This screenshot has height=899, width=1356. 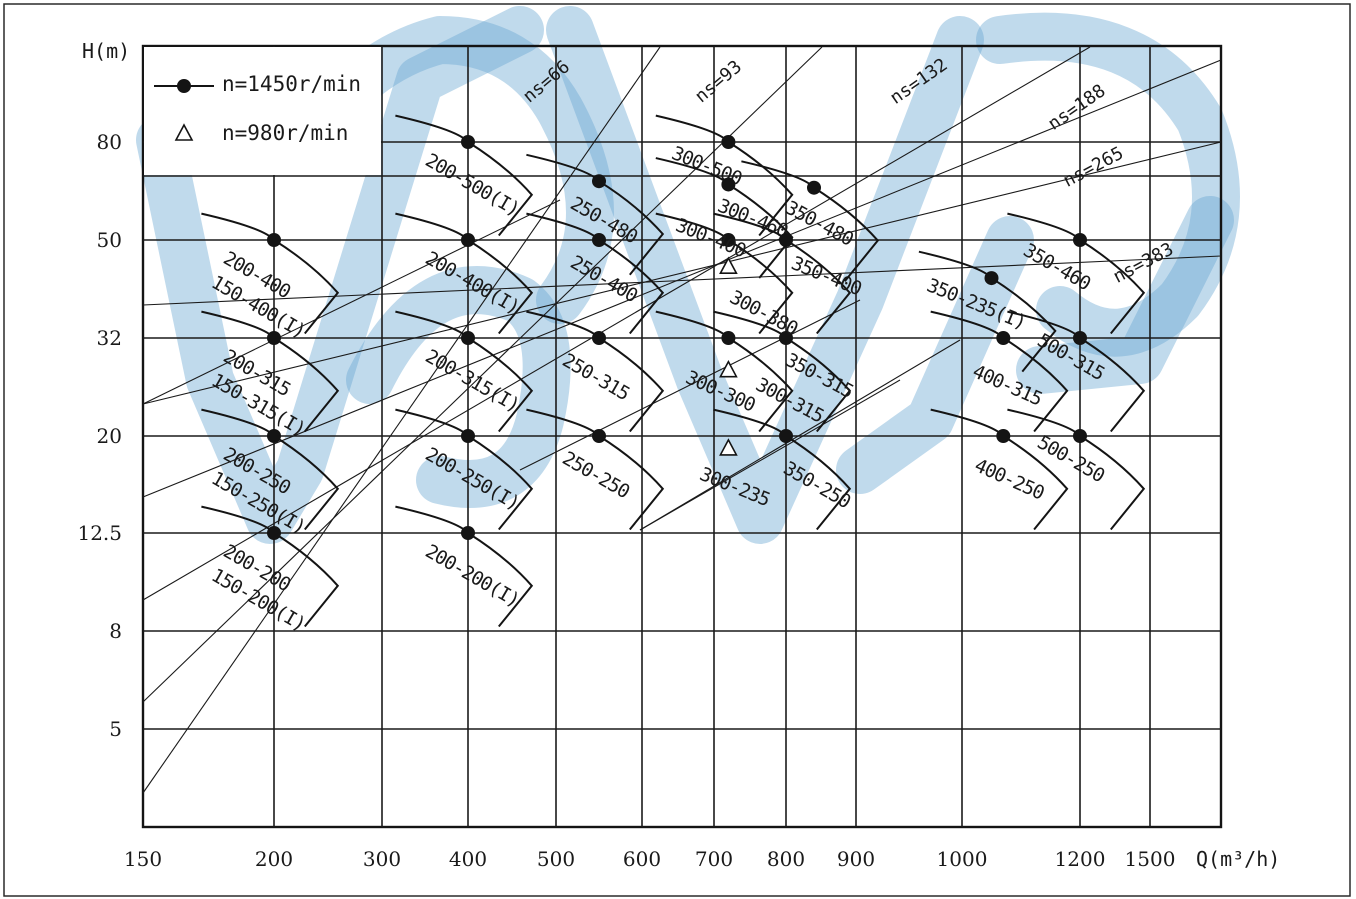 I want to click on x-tick-label: 600, so click(x=642, y=859).